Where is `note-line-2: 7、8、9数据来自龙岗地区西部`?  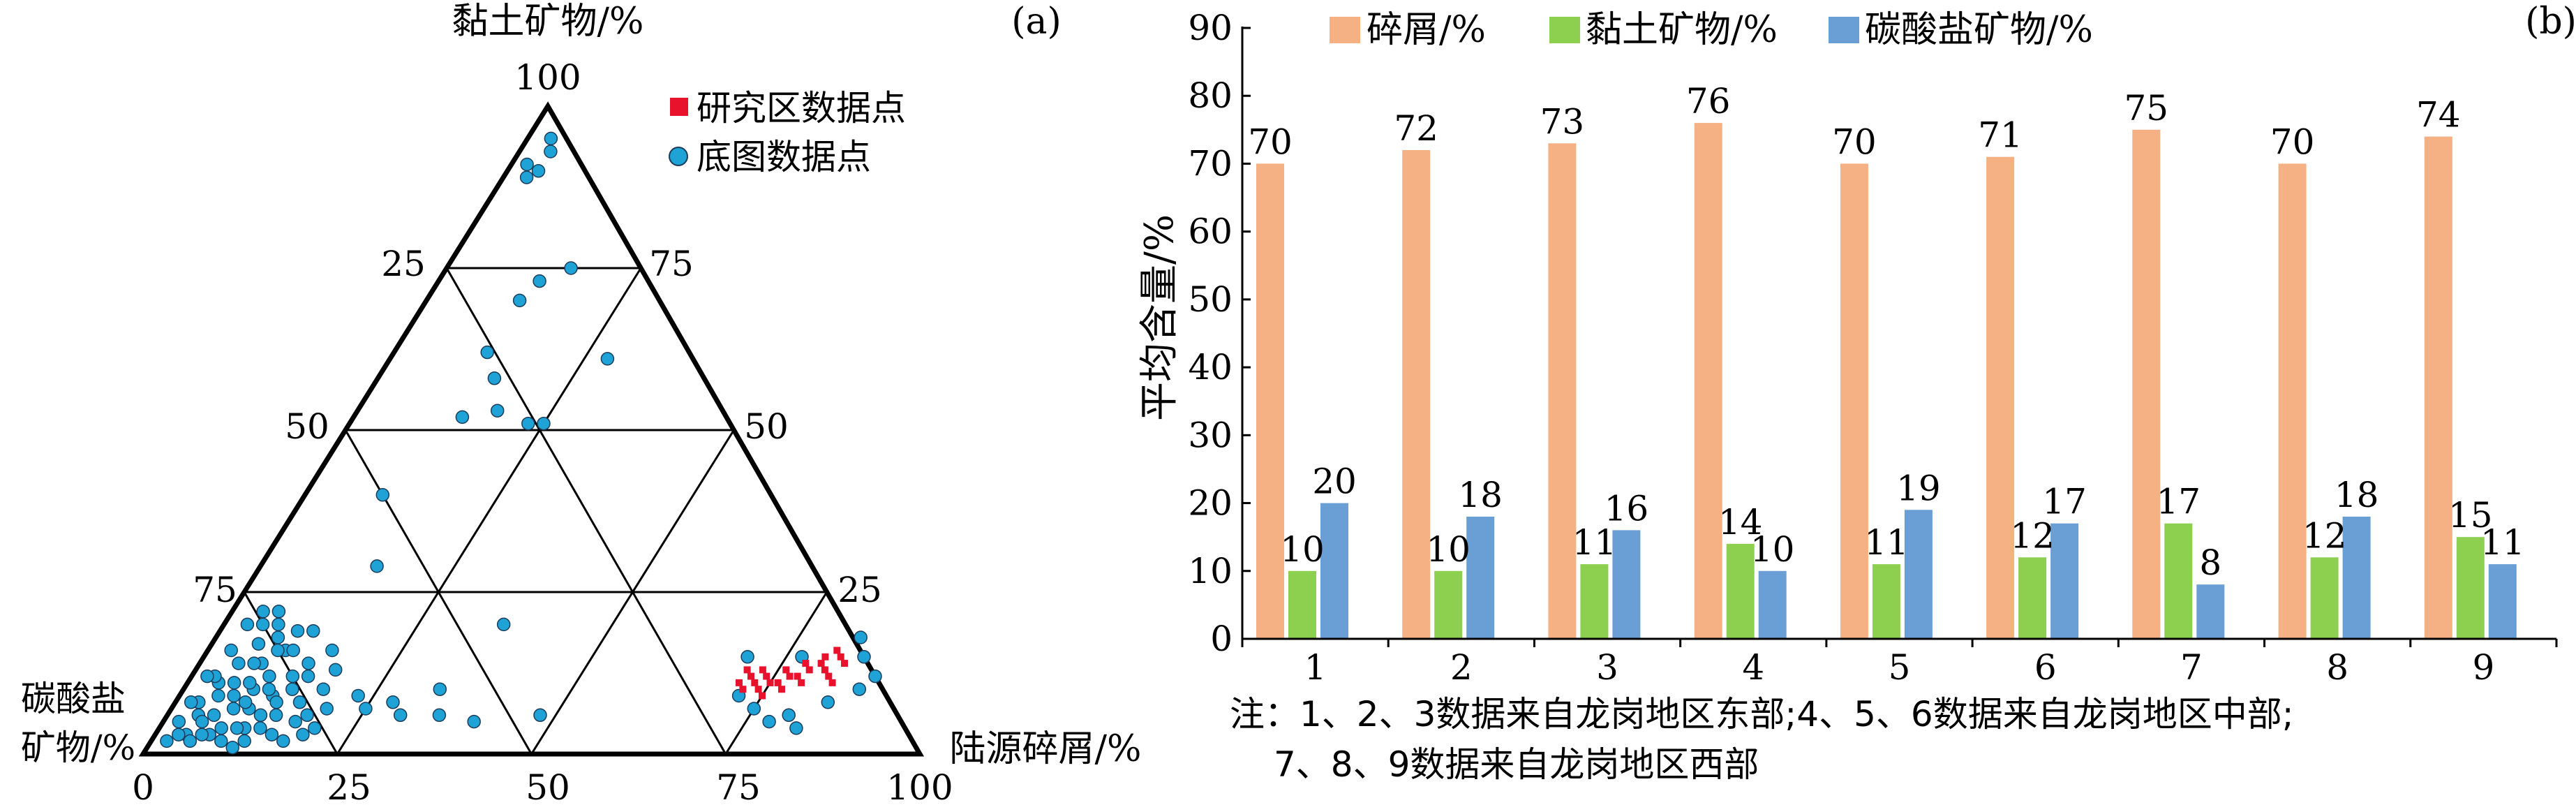
note-line-2: 7、8、9数据来自龙岗地区西部 is located at coordinates (1517, 765).